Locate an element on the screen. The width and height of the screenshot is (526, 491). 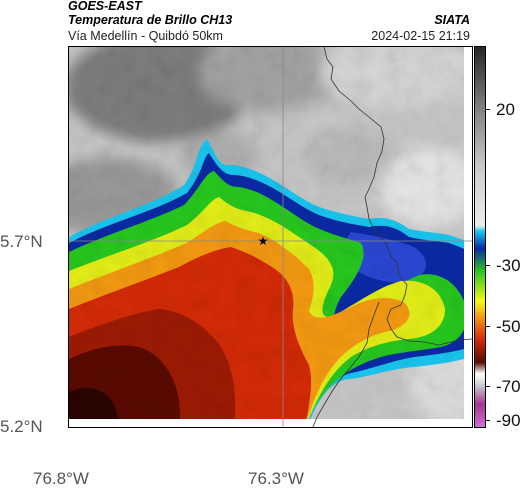
colorbar-label: -90 is located at coordinates (508, 420).